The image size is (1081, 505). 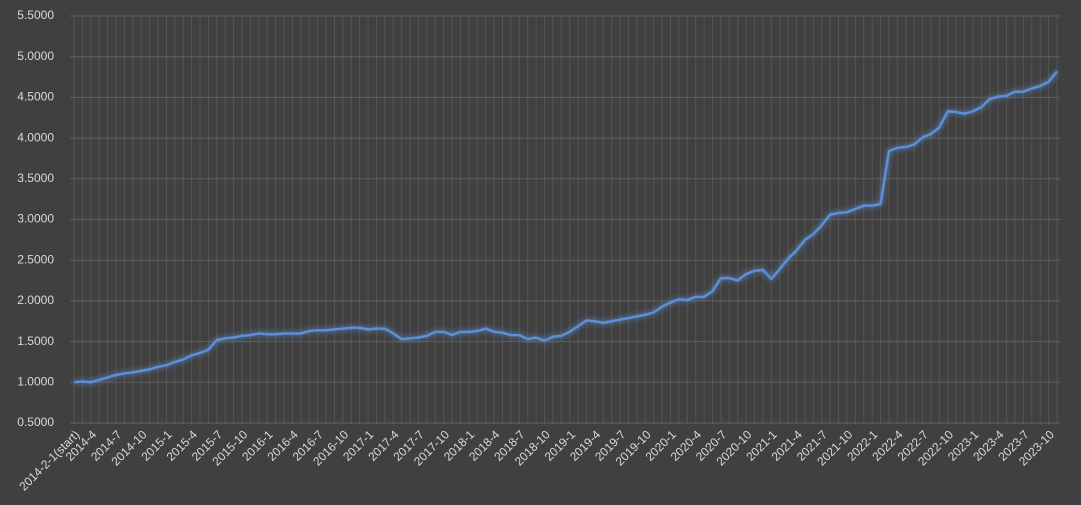 I want to click on y-tick-label: 5.5000, so click(x=35, y=15).